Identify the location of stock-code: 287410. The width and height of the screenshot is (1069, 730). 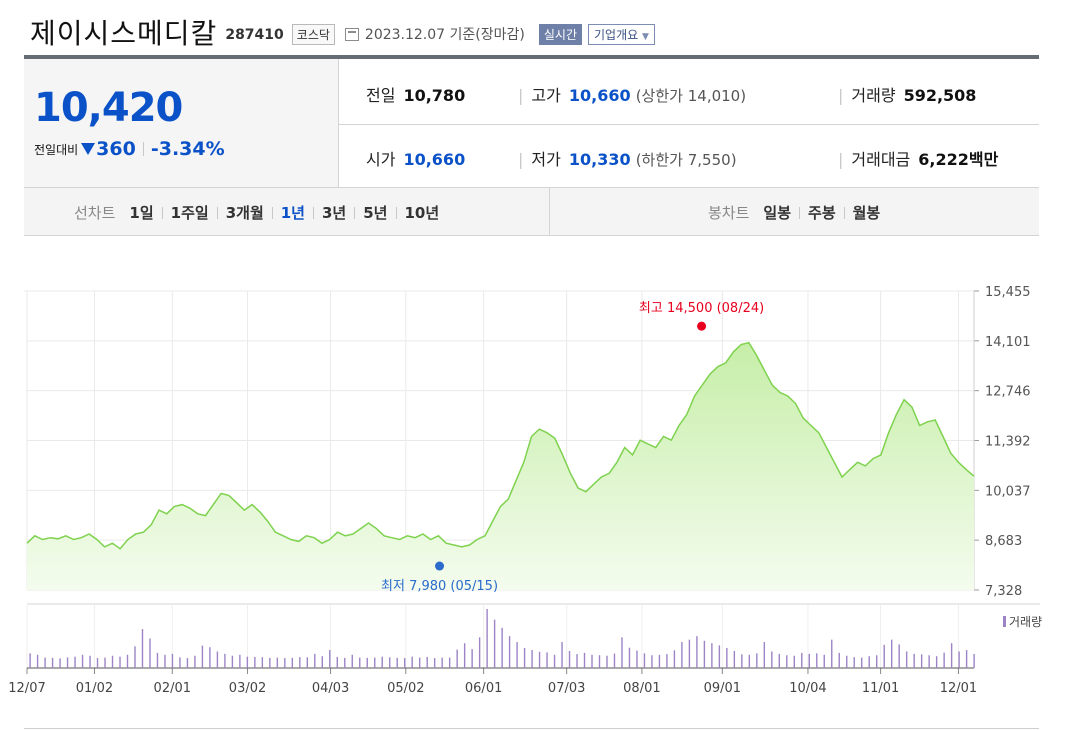
(254, 35).